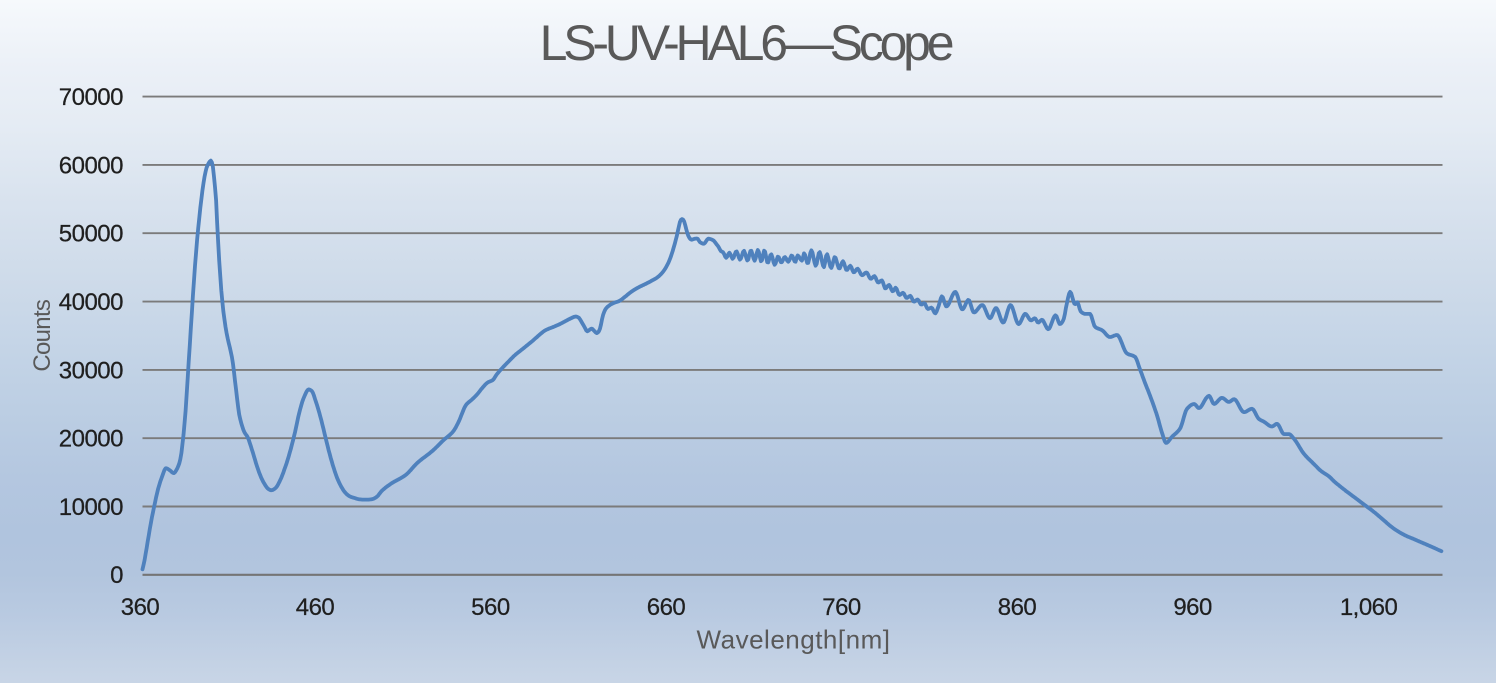 The image size is (1496, 683). Describe the element at coordinates (315, 607) in the screenshot. I see `svg-text: 460` at that location.